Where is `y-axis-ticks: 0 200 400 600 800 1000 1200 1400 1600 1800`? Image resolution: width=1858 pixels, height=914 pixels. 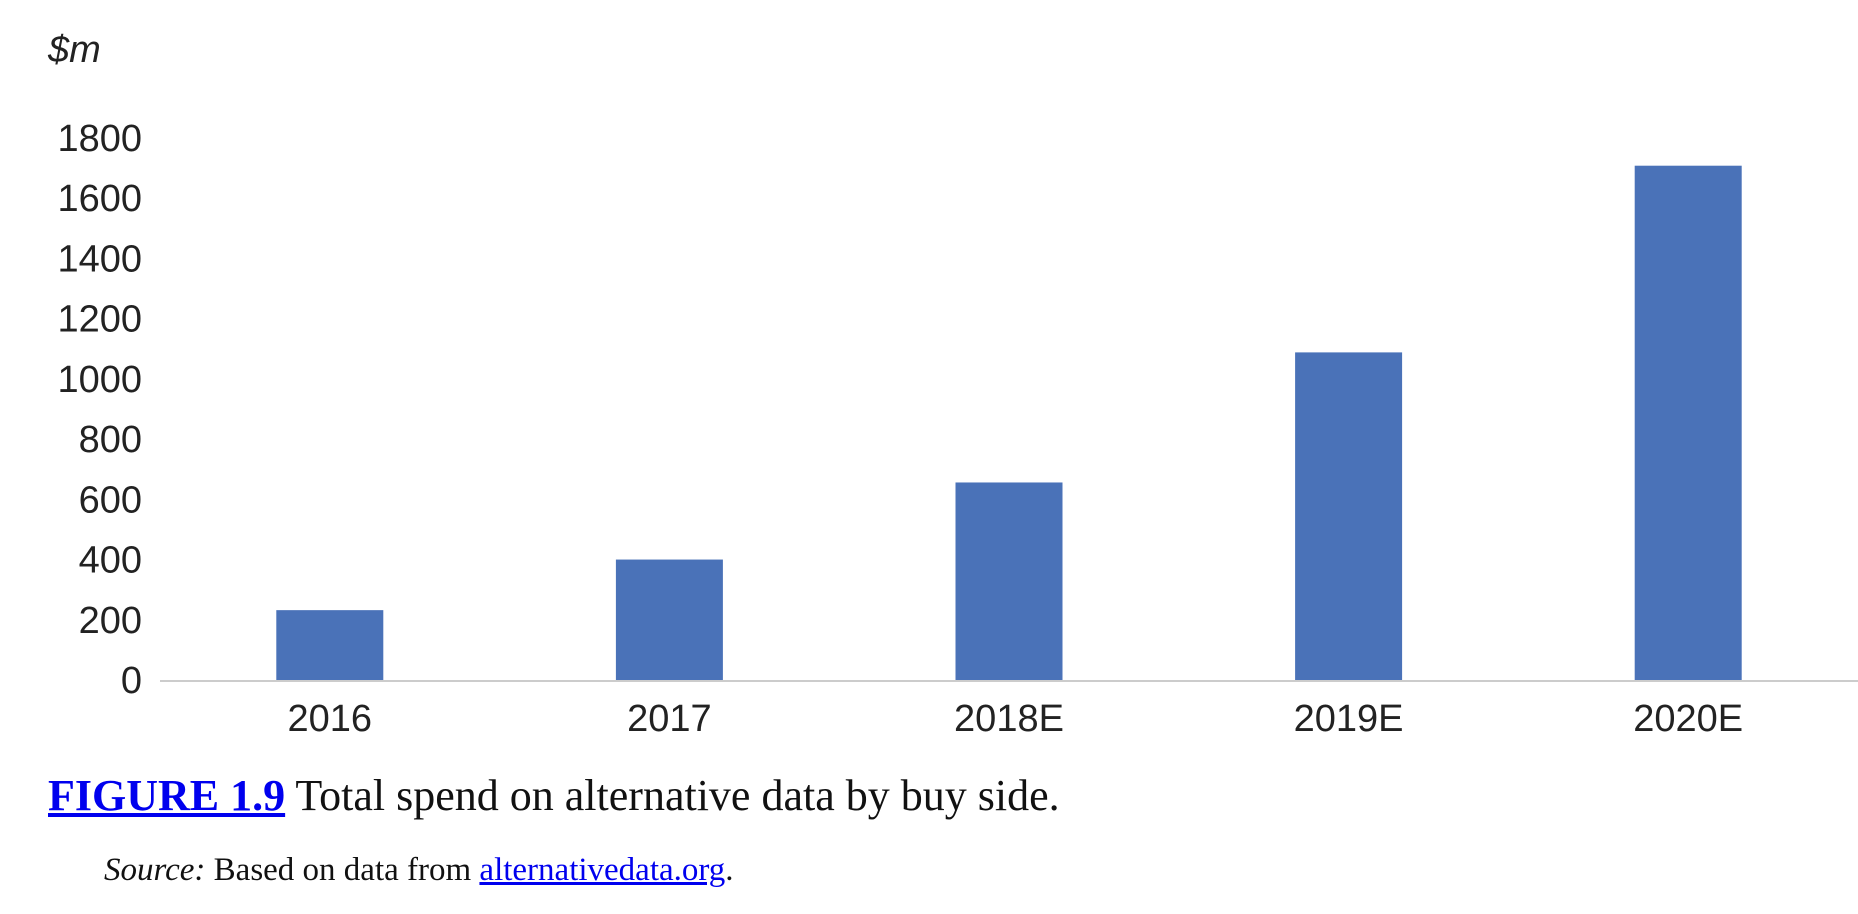
y-axis-ticks: 0 200 400 600 800 1000 1200 1400 1600 1800 is located at coordinates (99, 410).